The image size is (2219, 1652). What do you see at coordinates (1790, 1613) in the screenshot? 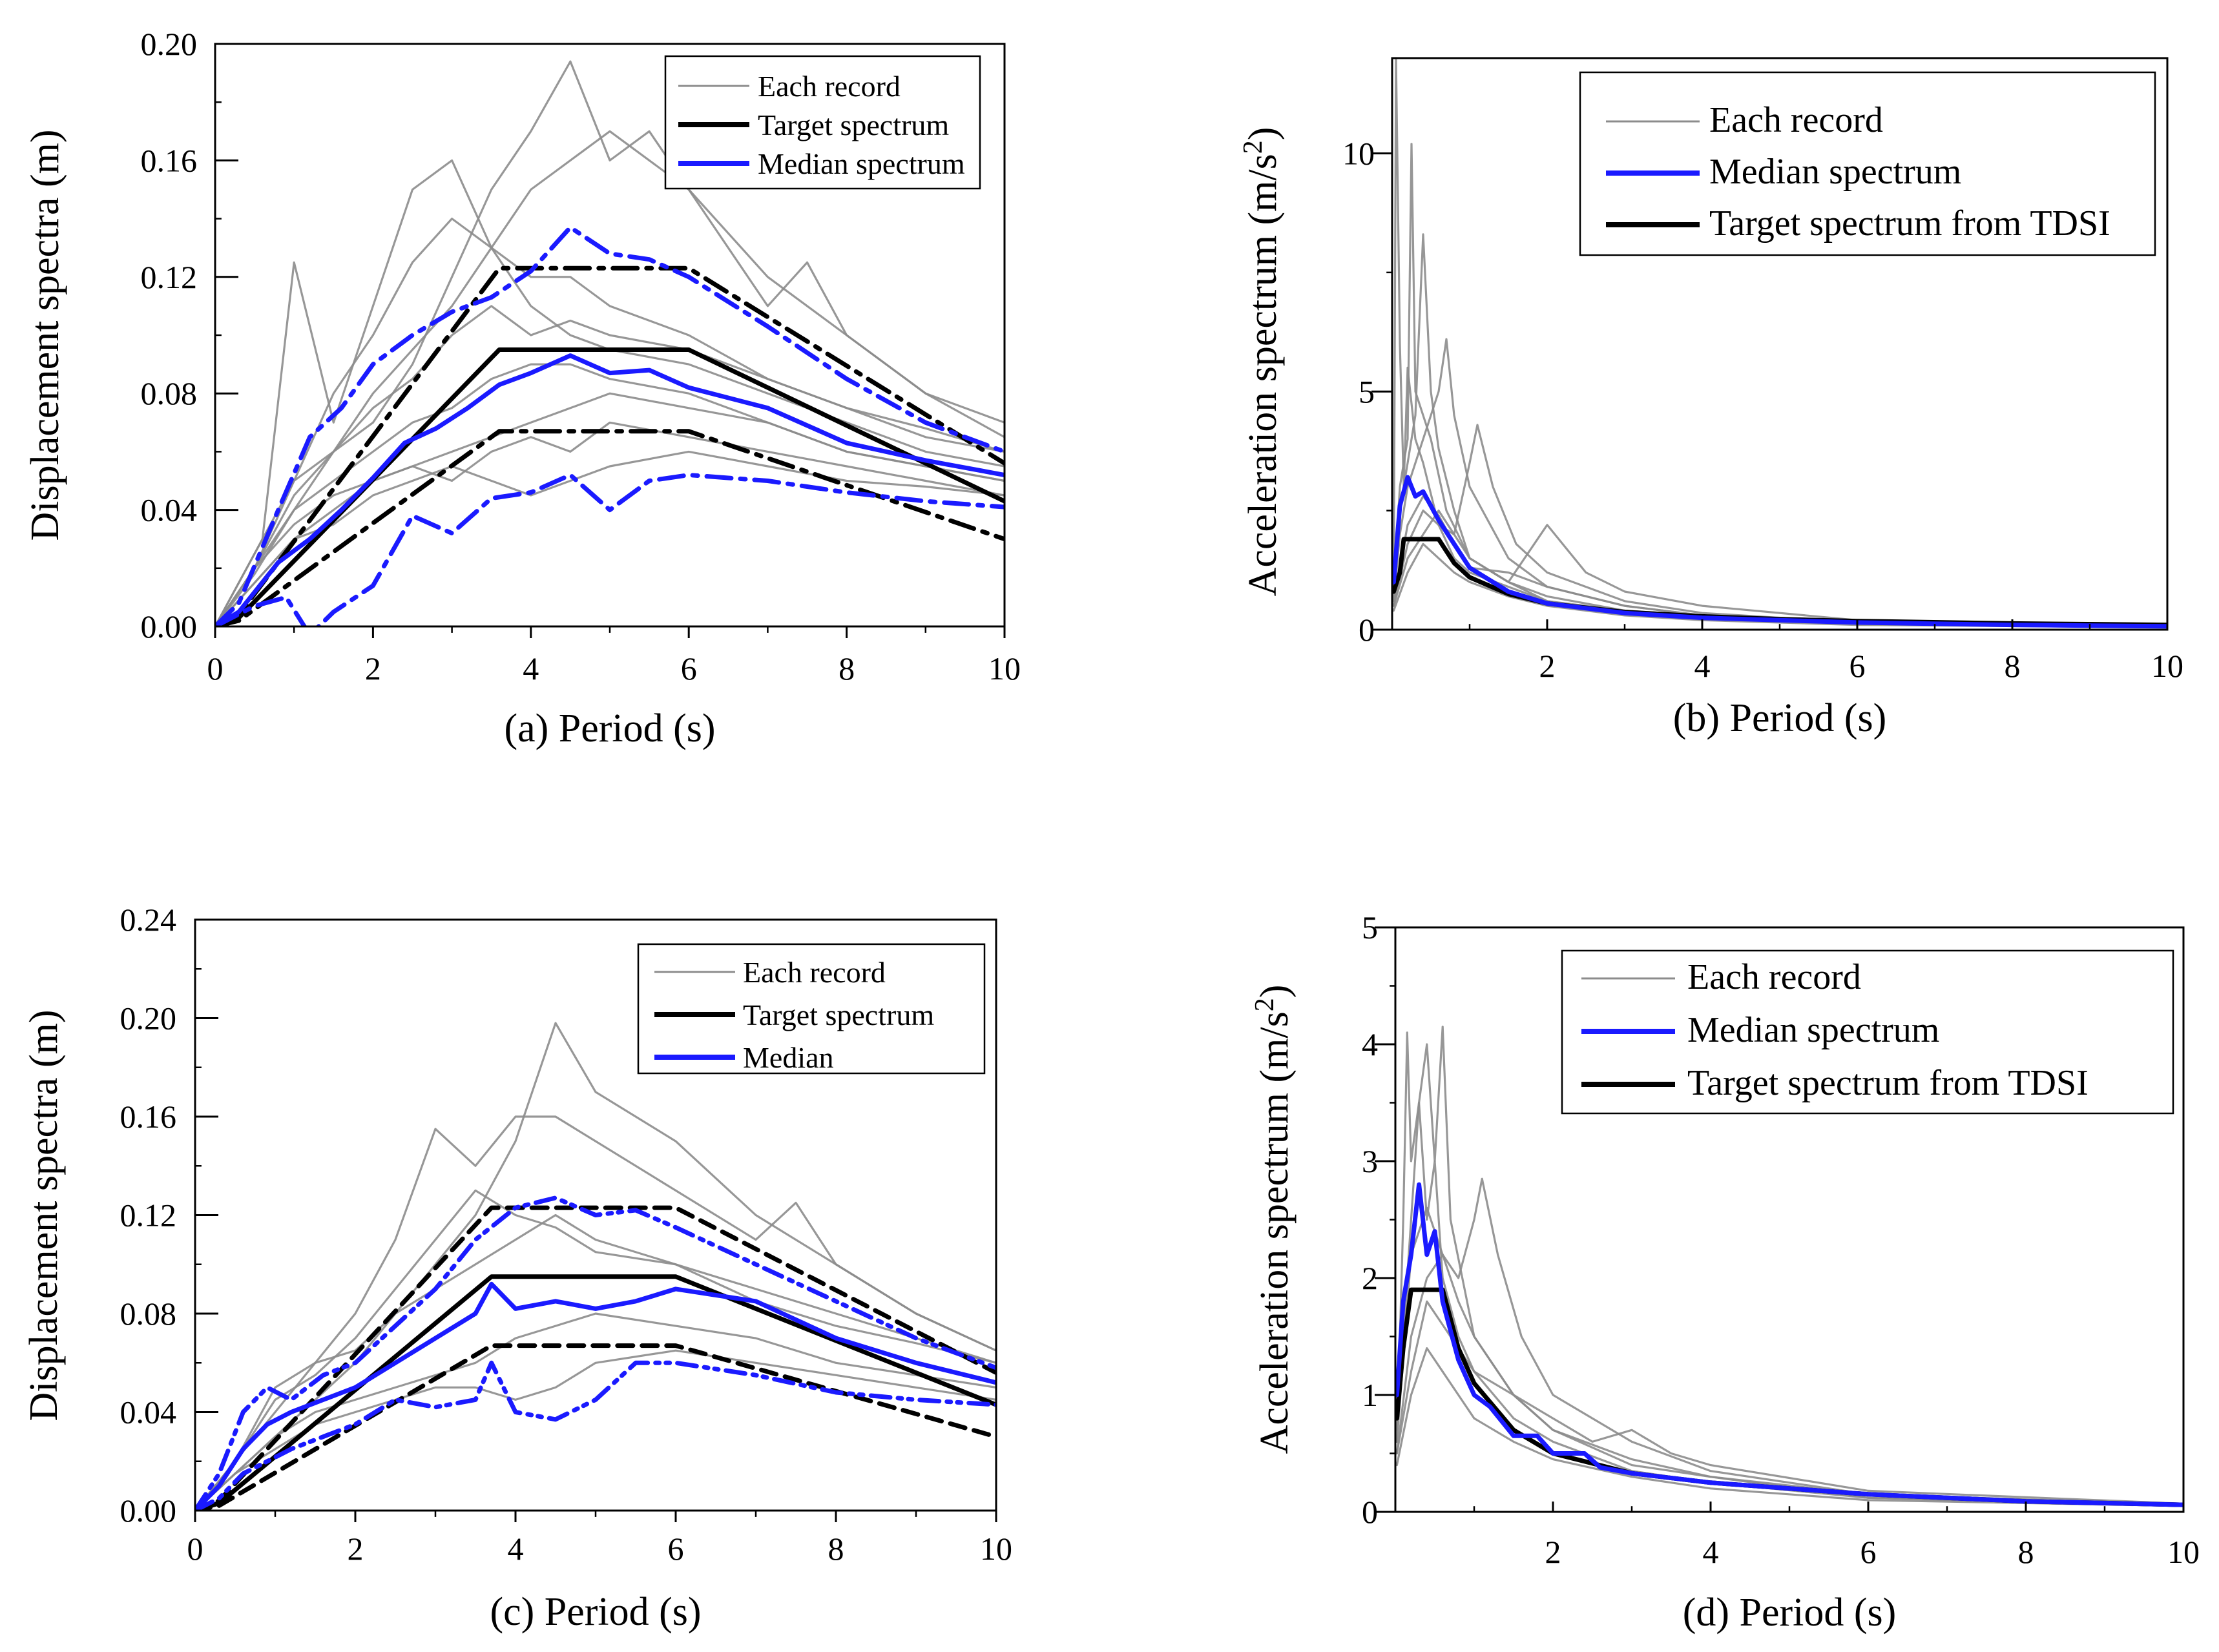
I see `x-axis-title: (d) Period (s)` at bounding box center [1790, 1613].